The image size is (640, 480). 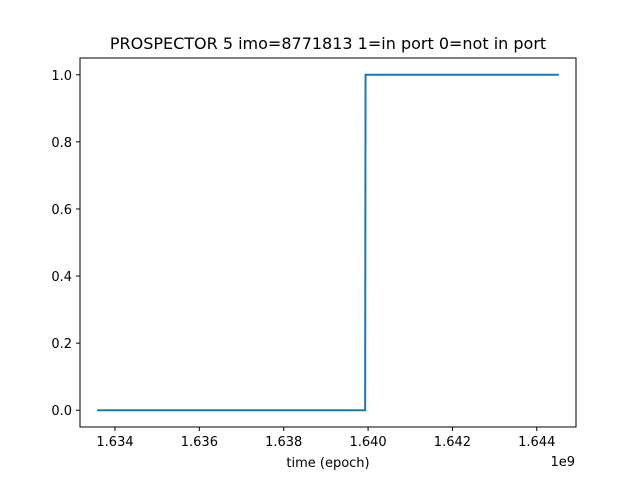 I want to click on x-tick-label: 1.640, so click(x=367, y=442).